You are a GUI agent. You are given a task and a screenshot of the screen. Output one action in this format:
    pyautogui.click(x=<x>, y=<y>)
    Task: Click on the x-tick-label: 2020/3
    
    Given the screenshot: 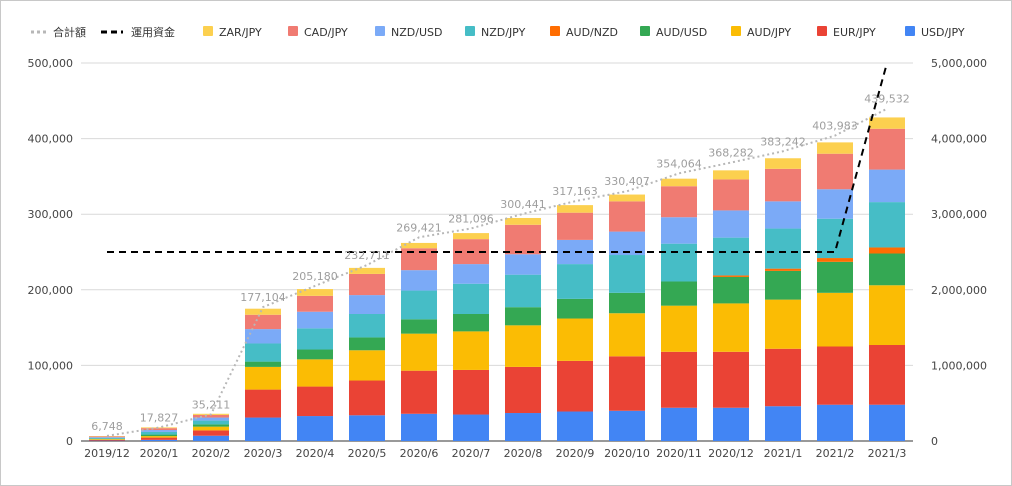 What is the action you would take?
    pyautogui.click(x=263, y=453)
    